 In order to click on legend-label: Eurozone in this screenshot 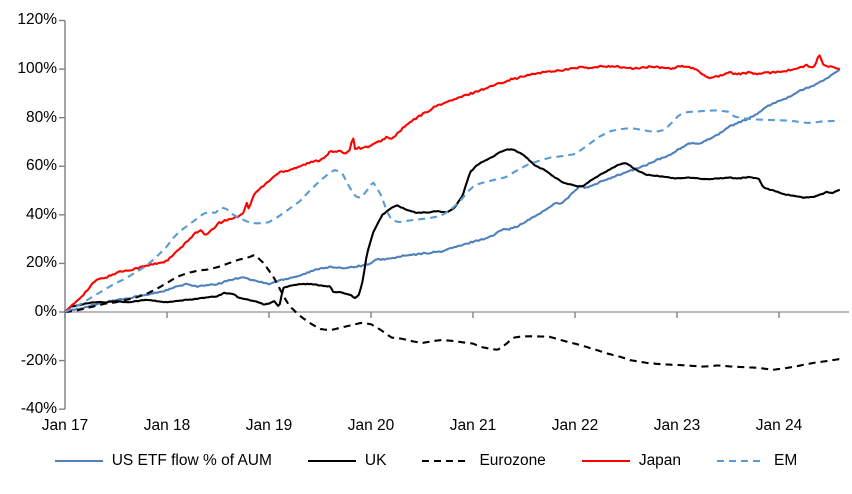, I will do `click(512, 460)`.